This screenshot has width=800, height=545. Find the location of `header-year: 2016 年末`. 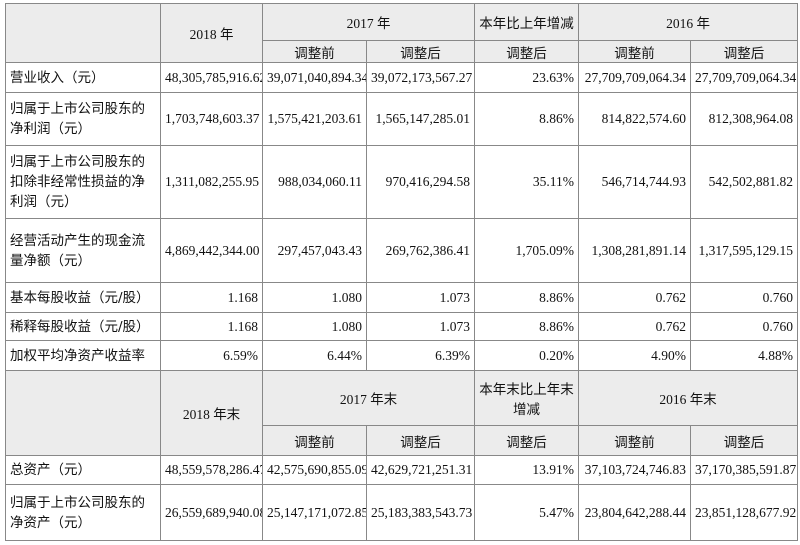

header-year: 2016 年末 is located at coordinates (688, 398).